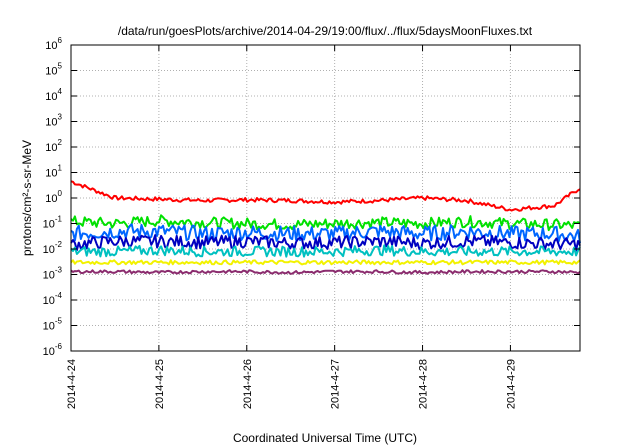 The width and height of the screenshot is (640, 448). Describe the element at coordinates (160, 384) in the screenshot. I see `x-tick-label: 2014-4-25` at that location.